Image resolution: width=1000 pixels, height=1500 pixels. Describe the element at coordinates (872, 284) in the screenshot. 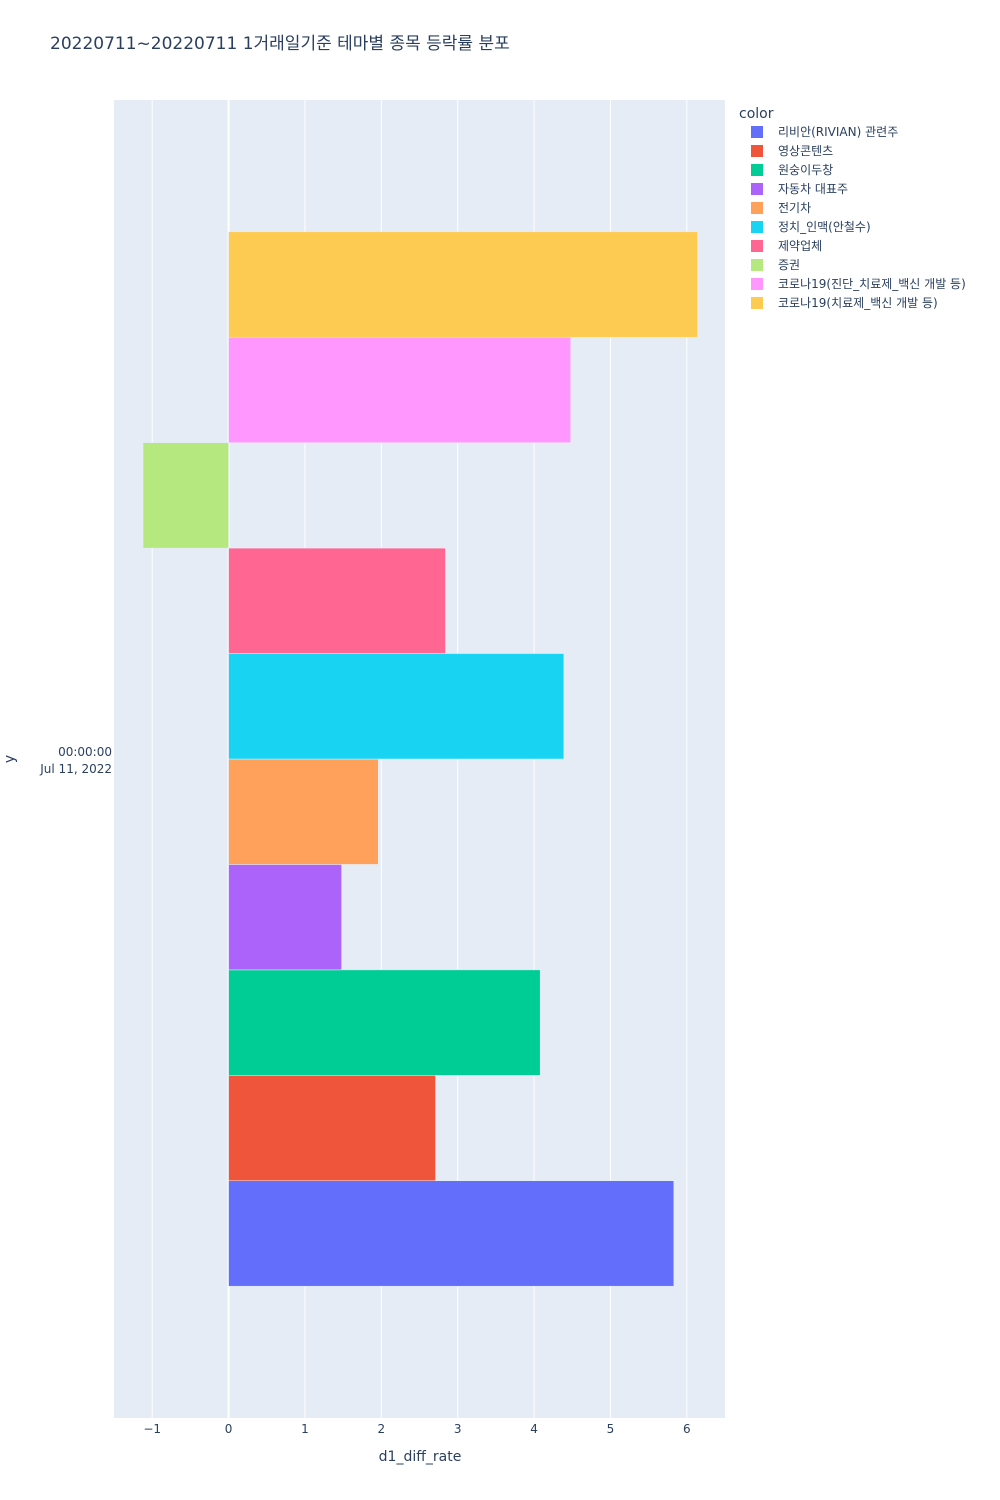

I see `legend-item-label: 코로나19(진단_치료제_백신 개발 등)` at that location.